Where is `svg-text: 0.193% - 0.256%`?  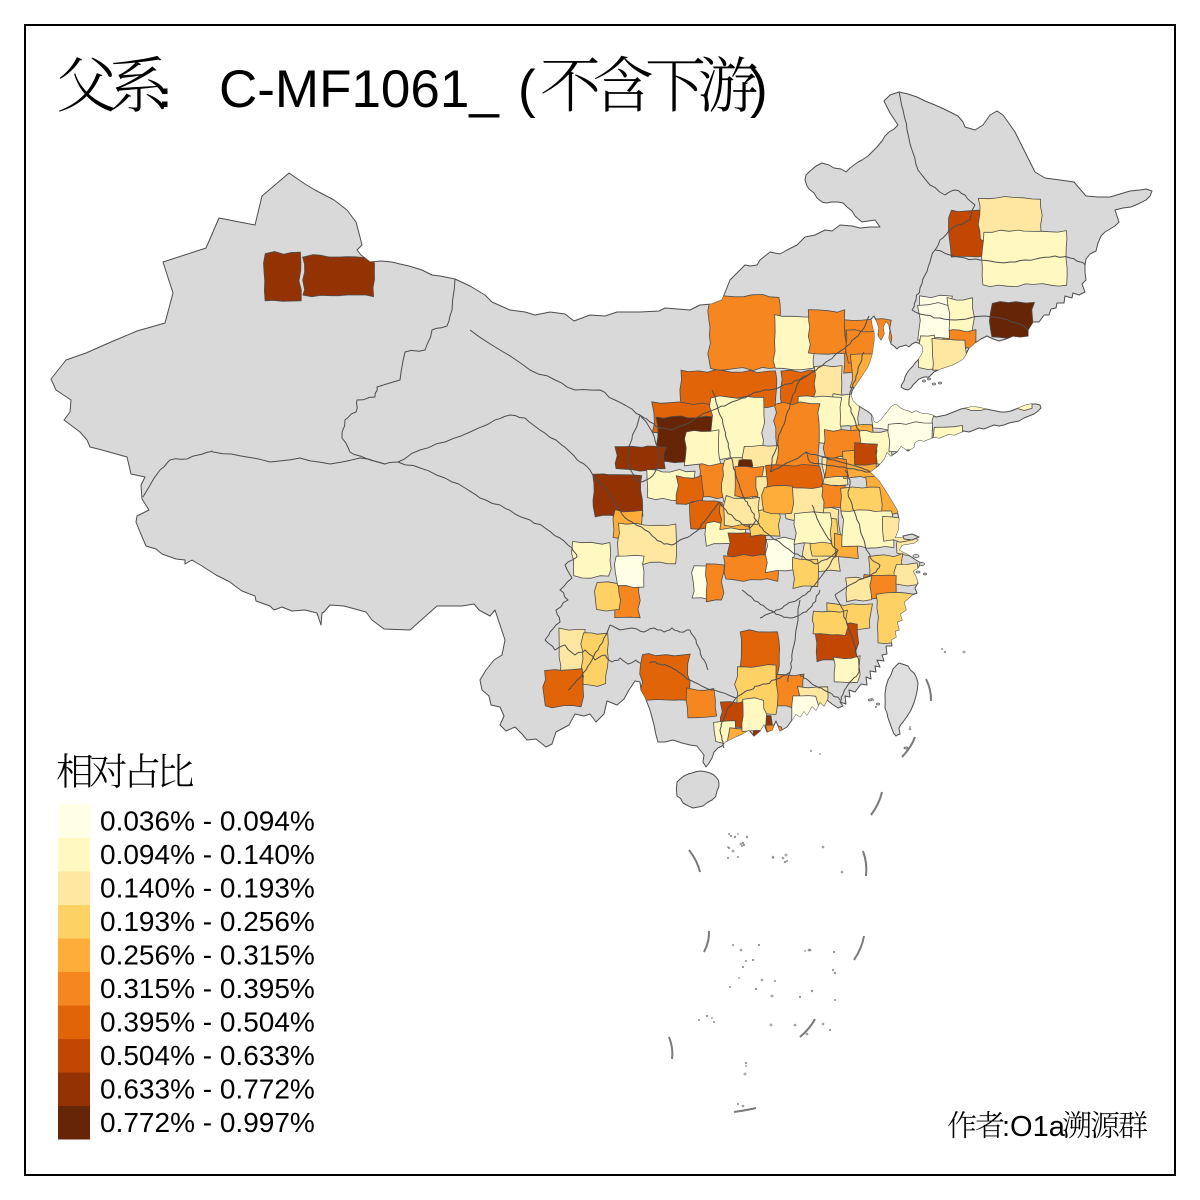
svg-text: 0.193% - 0.256% is located at coordinates (207, 921).